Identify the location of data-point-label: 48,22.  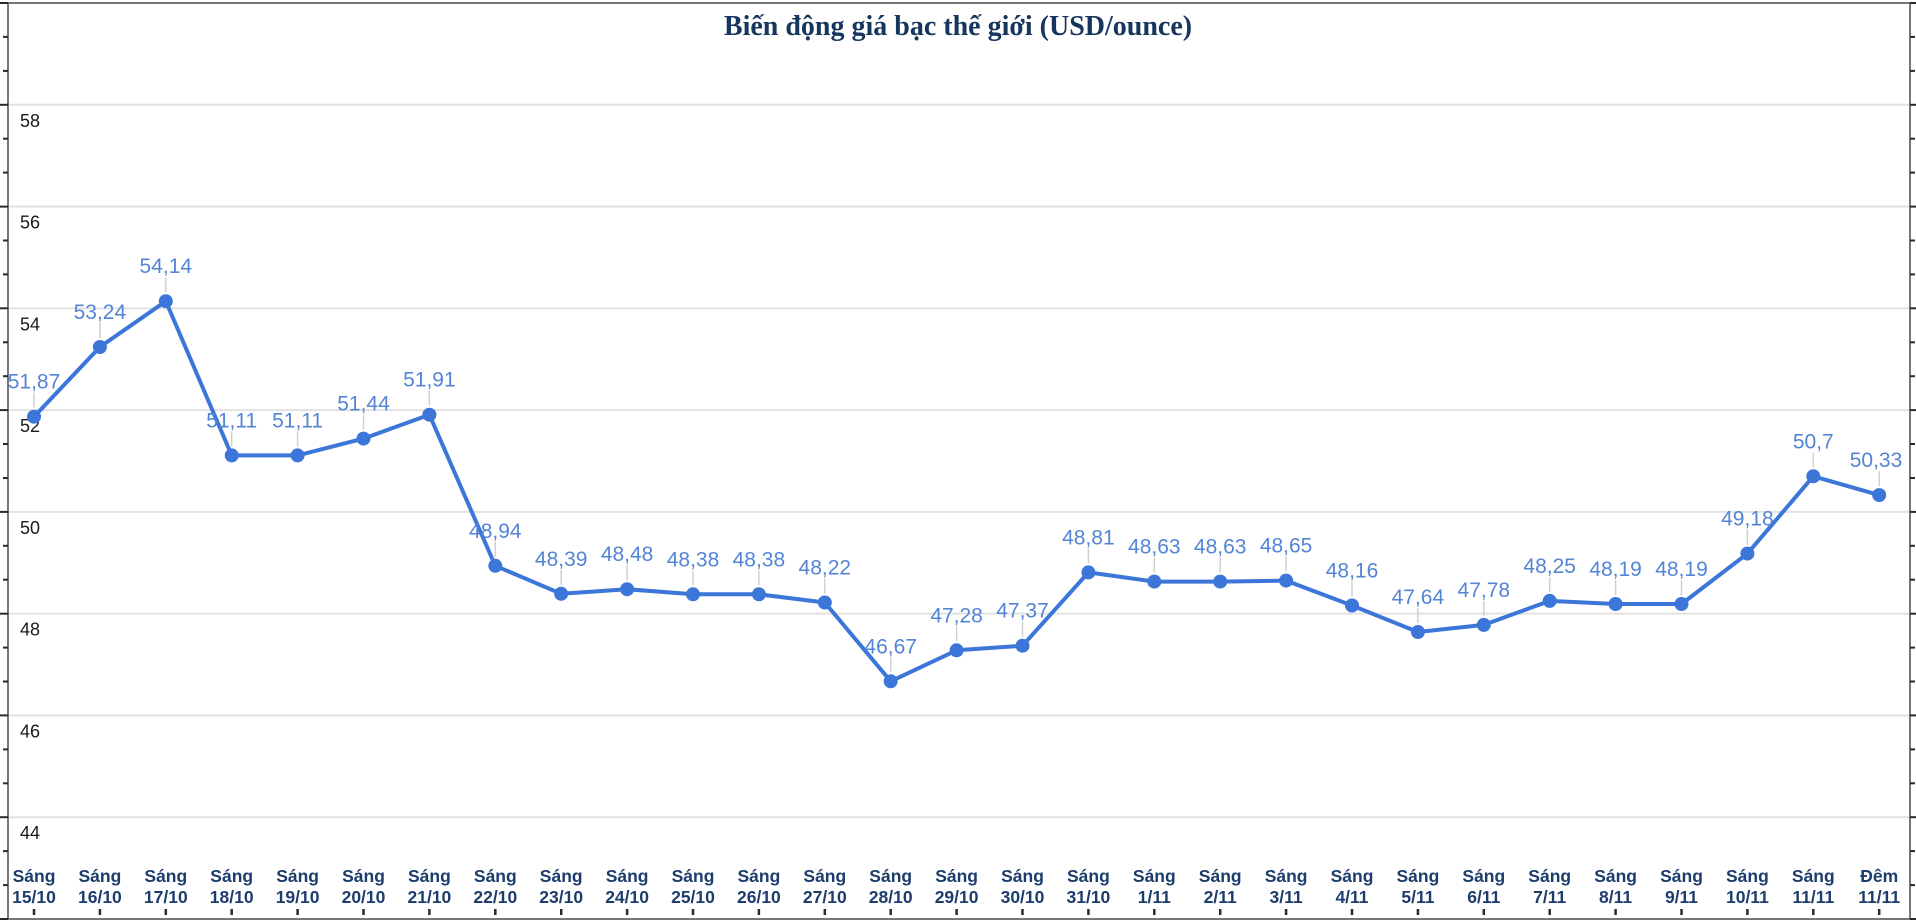
(825, 568).